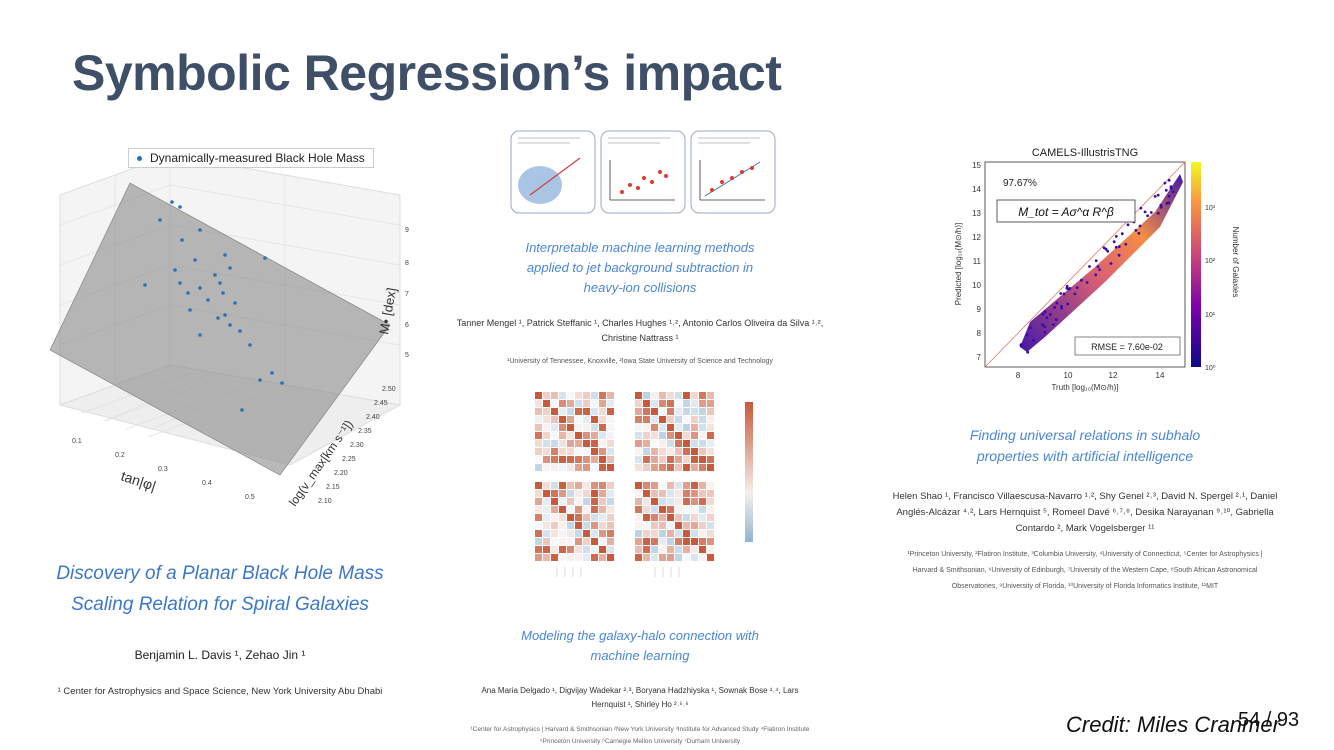 The height and width of the screenshot is (750, 1334). What do you see at coordinates (1068, 375) in the screenshot?
I see `x-tick: 10` at bounding box center [1068, 375].